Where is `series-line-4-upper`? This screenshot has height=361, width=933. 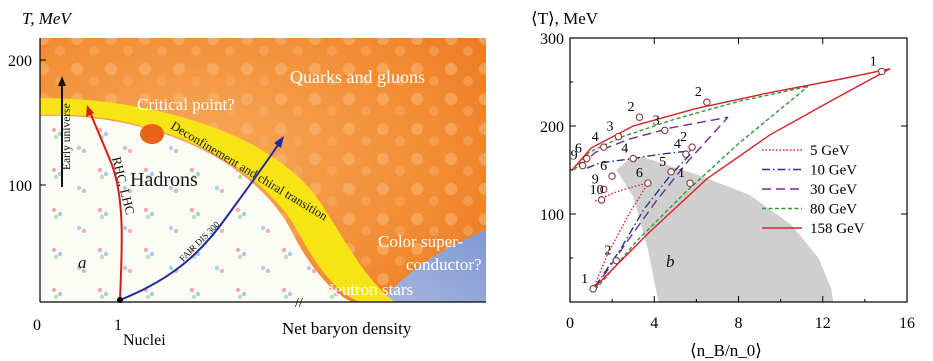
series-line-4-upper is located at coordinates (731, 119).